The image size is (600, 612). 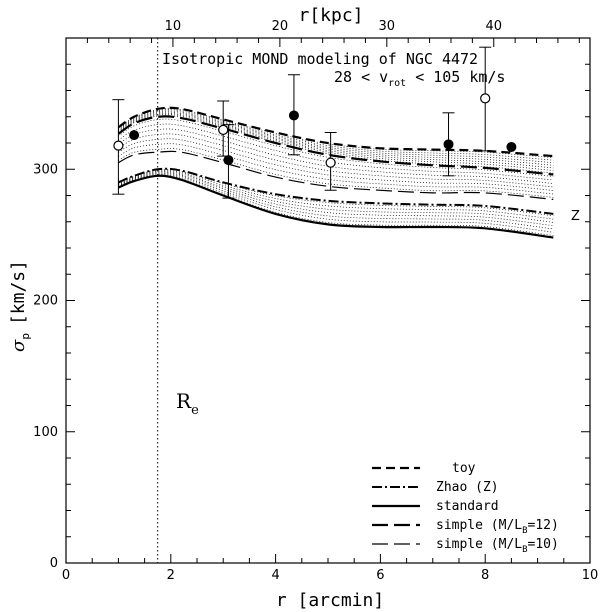 I want to click on y-label-sub: p, so click(x=25, y=336).